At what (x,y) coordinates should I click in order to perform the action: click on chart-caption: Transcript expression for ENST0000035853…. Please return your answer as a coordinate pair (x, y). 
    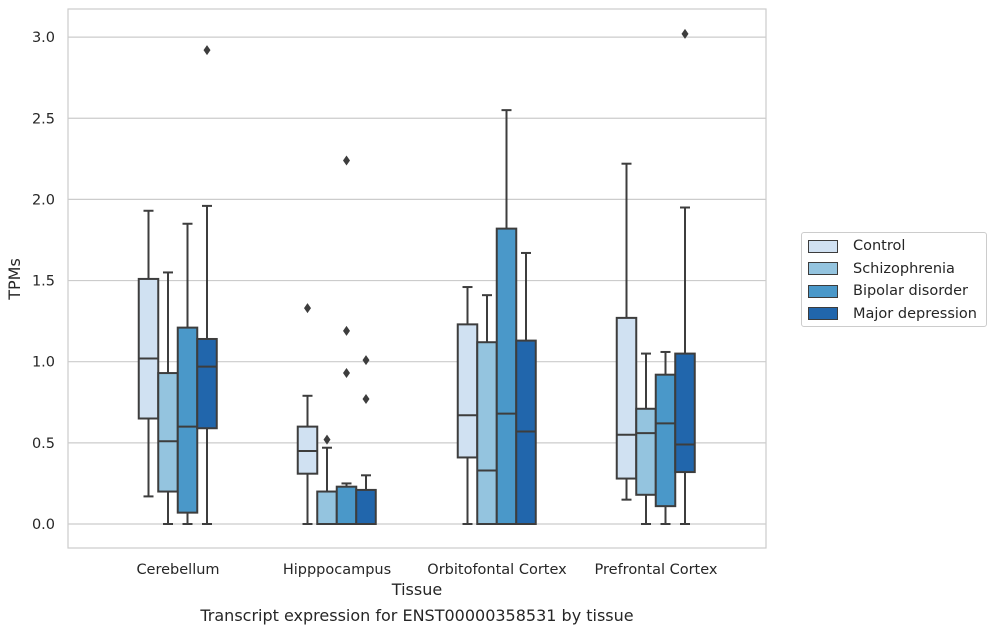
    Looking at the image, I should click on (417, 615).